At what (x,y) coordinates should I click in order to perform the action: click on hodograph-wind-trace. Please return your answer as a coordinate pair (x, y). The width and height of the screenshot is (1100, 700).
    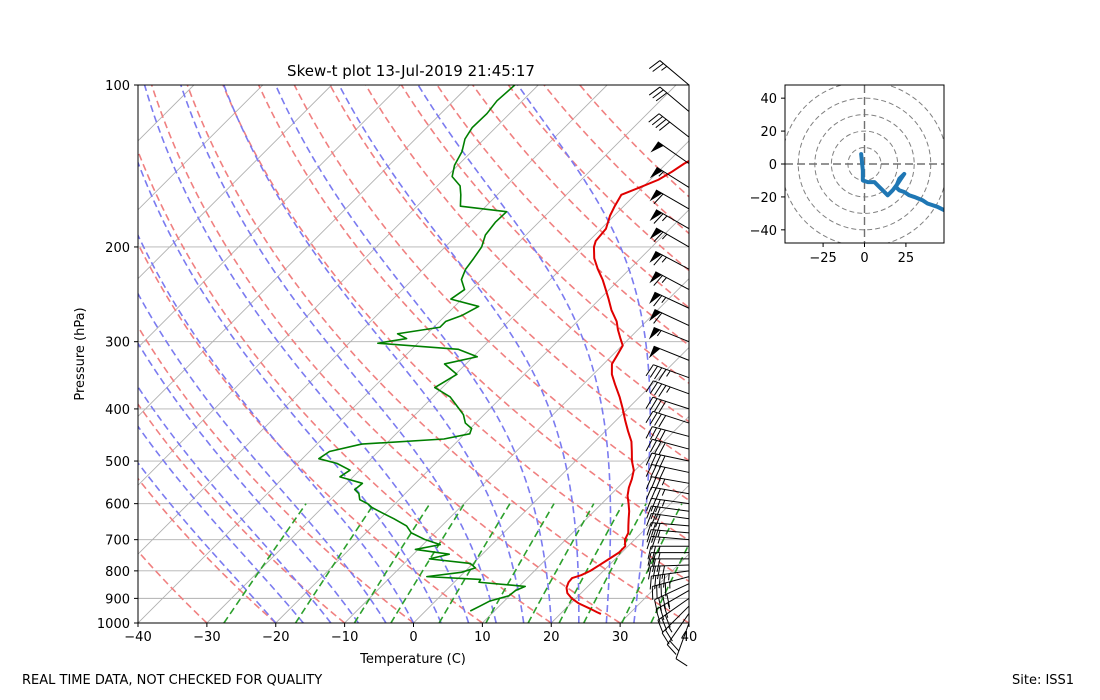
    Looking at the image, I should click on (901, 182).